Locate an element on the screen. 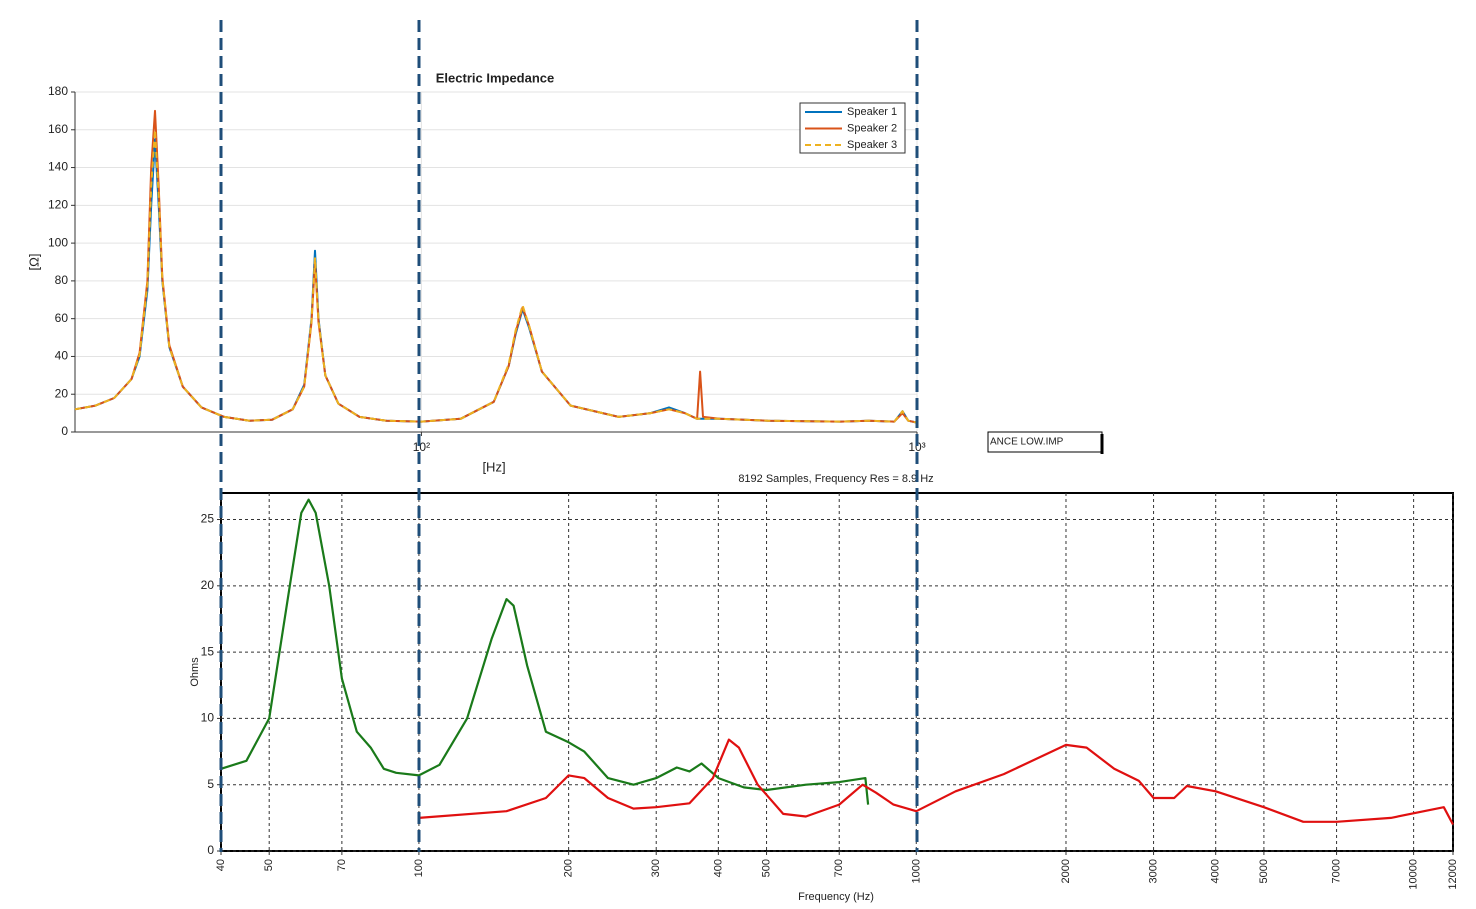 This screenshot has height=909, width=1476. y-axis-label: [Ω] is located at coordinates (33, 262).